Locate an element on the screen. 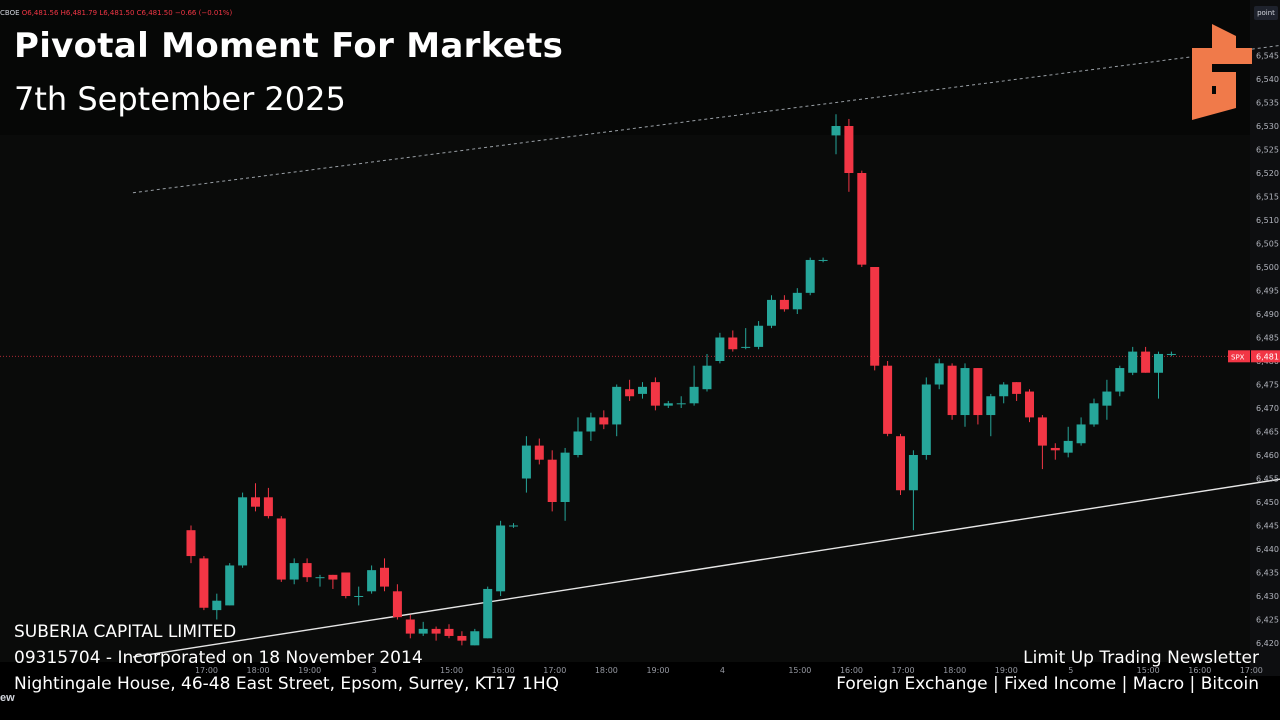 The height and width of the screenshot is (720, 1280). y-tick-label: 6,440 is located at coordinates (1267, 549).